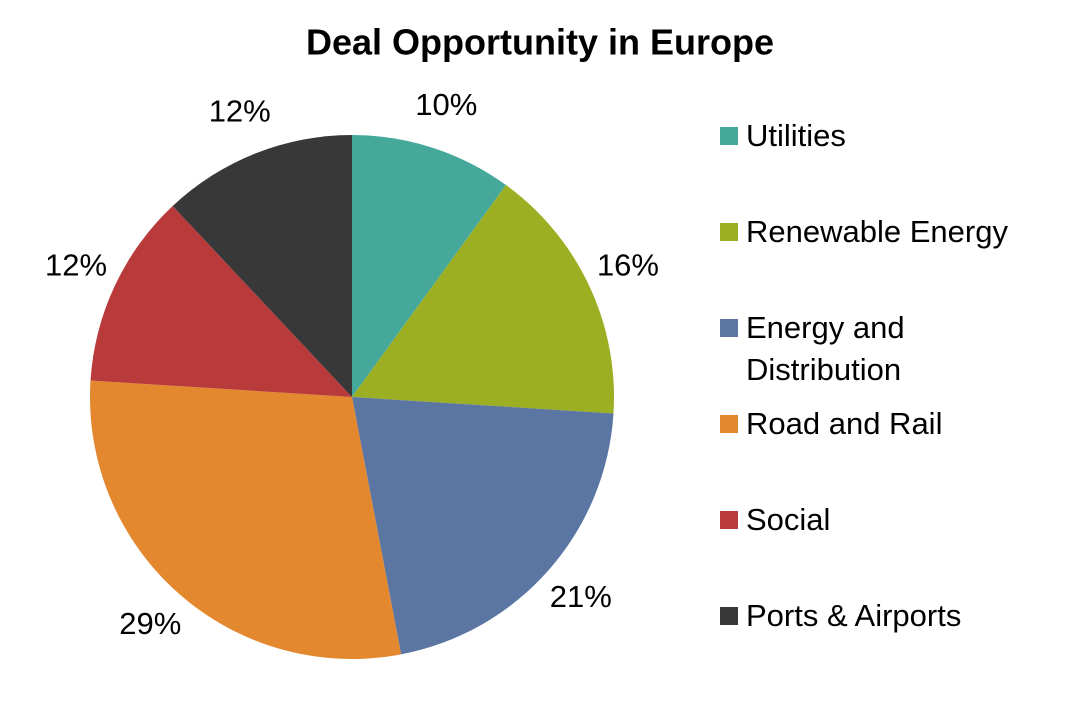  What do you see at coordinates (788, 519) in the screenshot?
I see `legend-label: Social` at bounding box center [788, 519].